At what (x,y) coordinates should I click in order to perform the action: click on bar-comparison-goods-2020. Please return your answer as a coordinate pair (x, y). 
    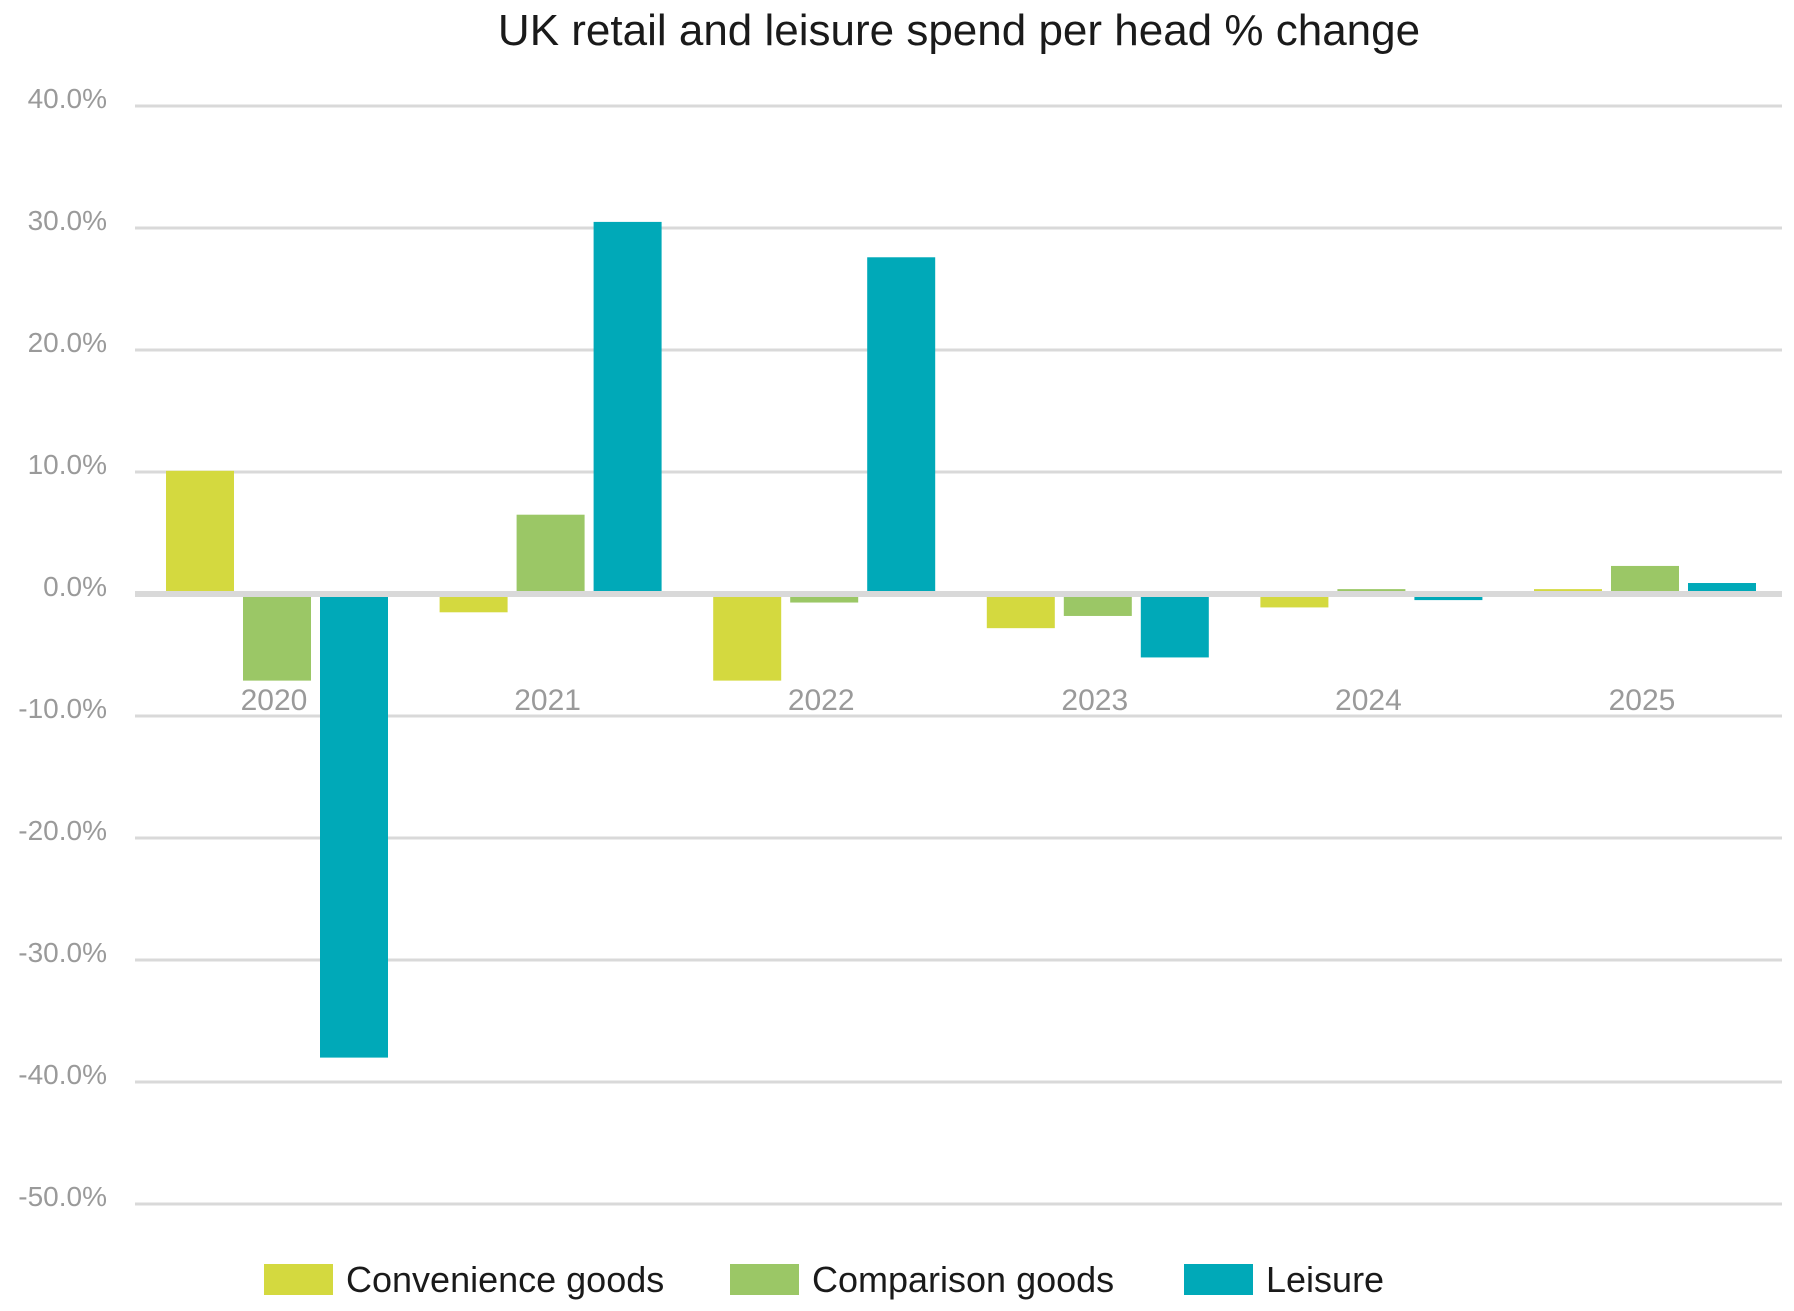
    Looking at the image, I should click on (277, 637).